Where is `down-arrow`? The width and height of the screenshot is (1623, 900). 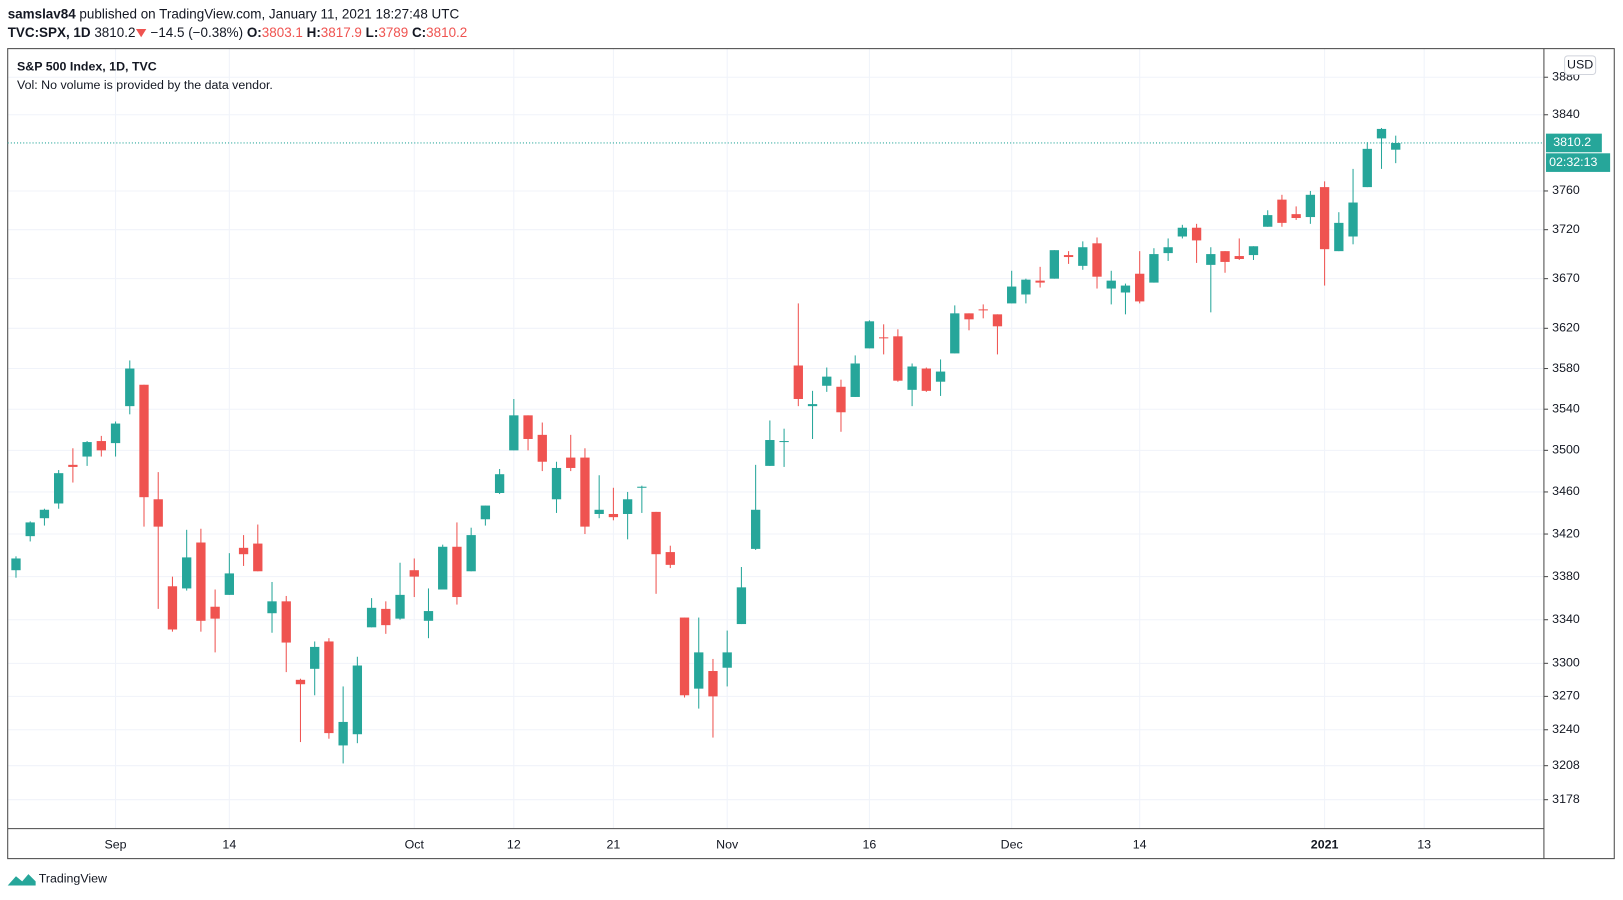 down-arrow is located at coordinates (141, 33).